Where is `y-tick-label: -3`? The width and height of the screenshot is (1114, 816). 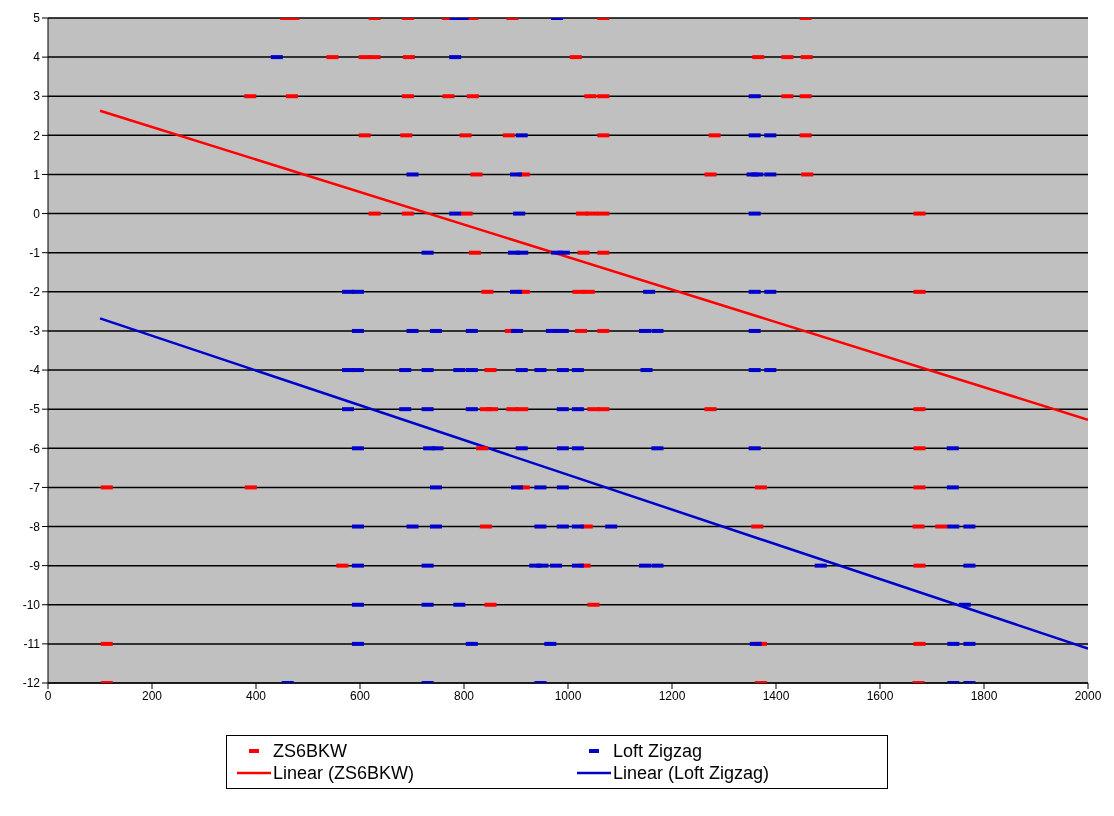 y-tick-label: -3 is located at coordinates (35, 331).